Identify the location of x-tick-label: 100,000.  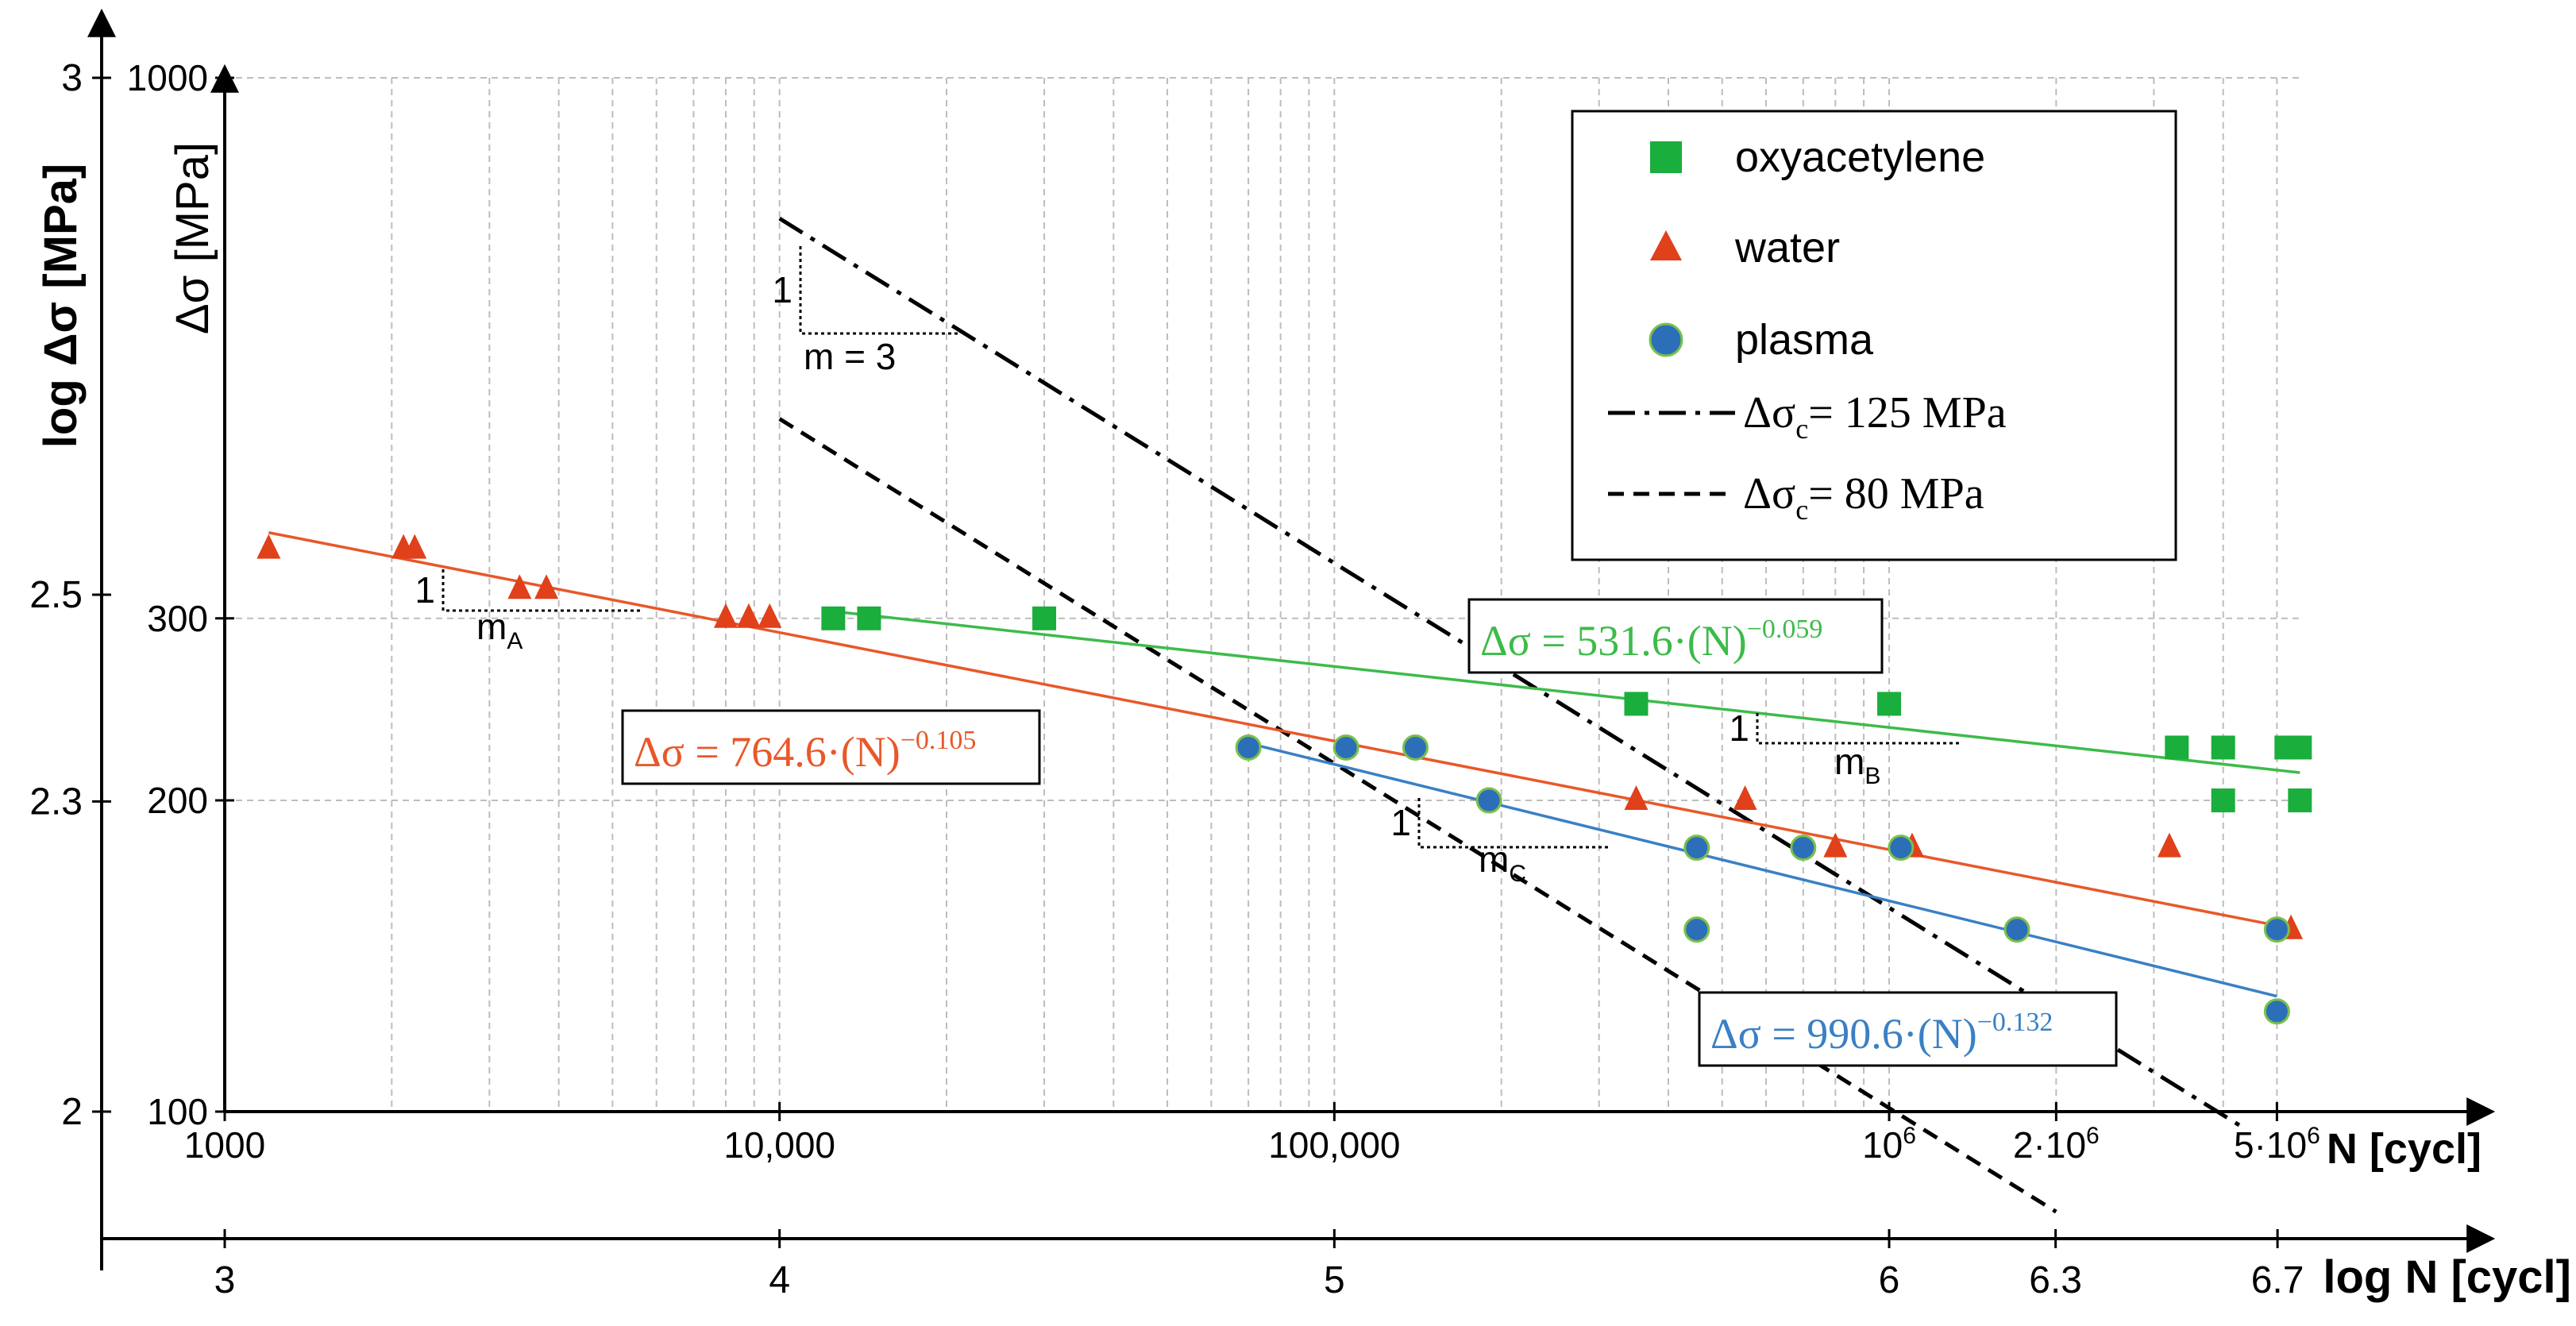
(1334, 1145).